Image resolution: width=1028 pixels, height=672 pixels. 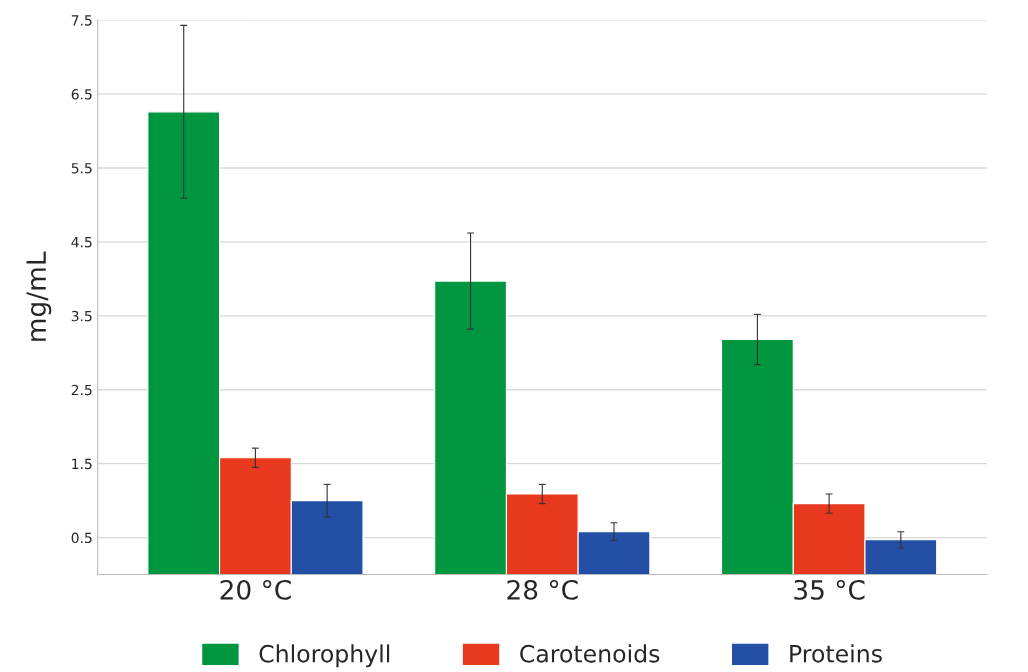 What do you see at coordinates (81, 538) in the screenshot?
I see `y-tick-label: 0.5` at bounding box center [81, 538].